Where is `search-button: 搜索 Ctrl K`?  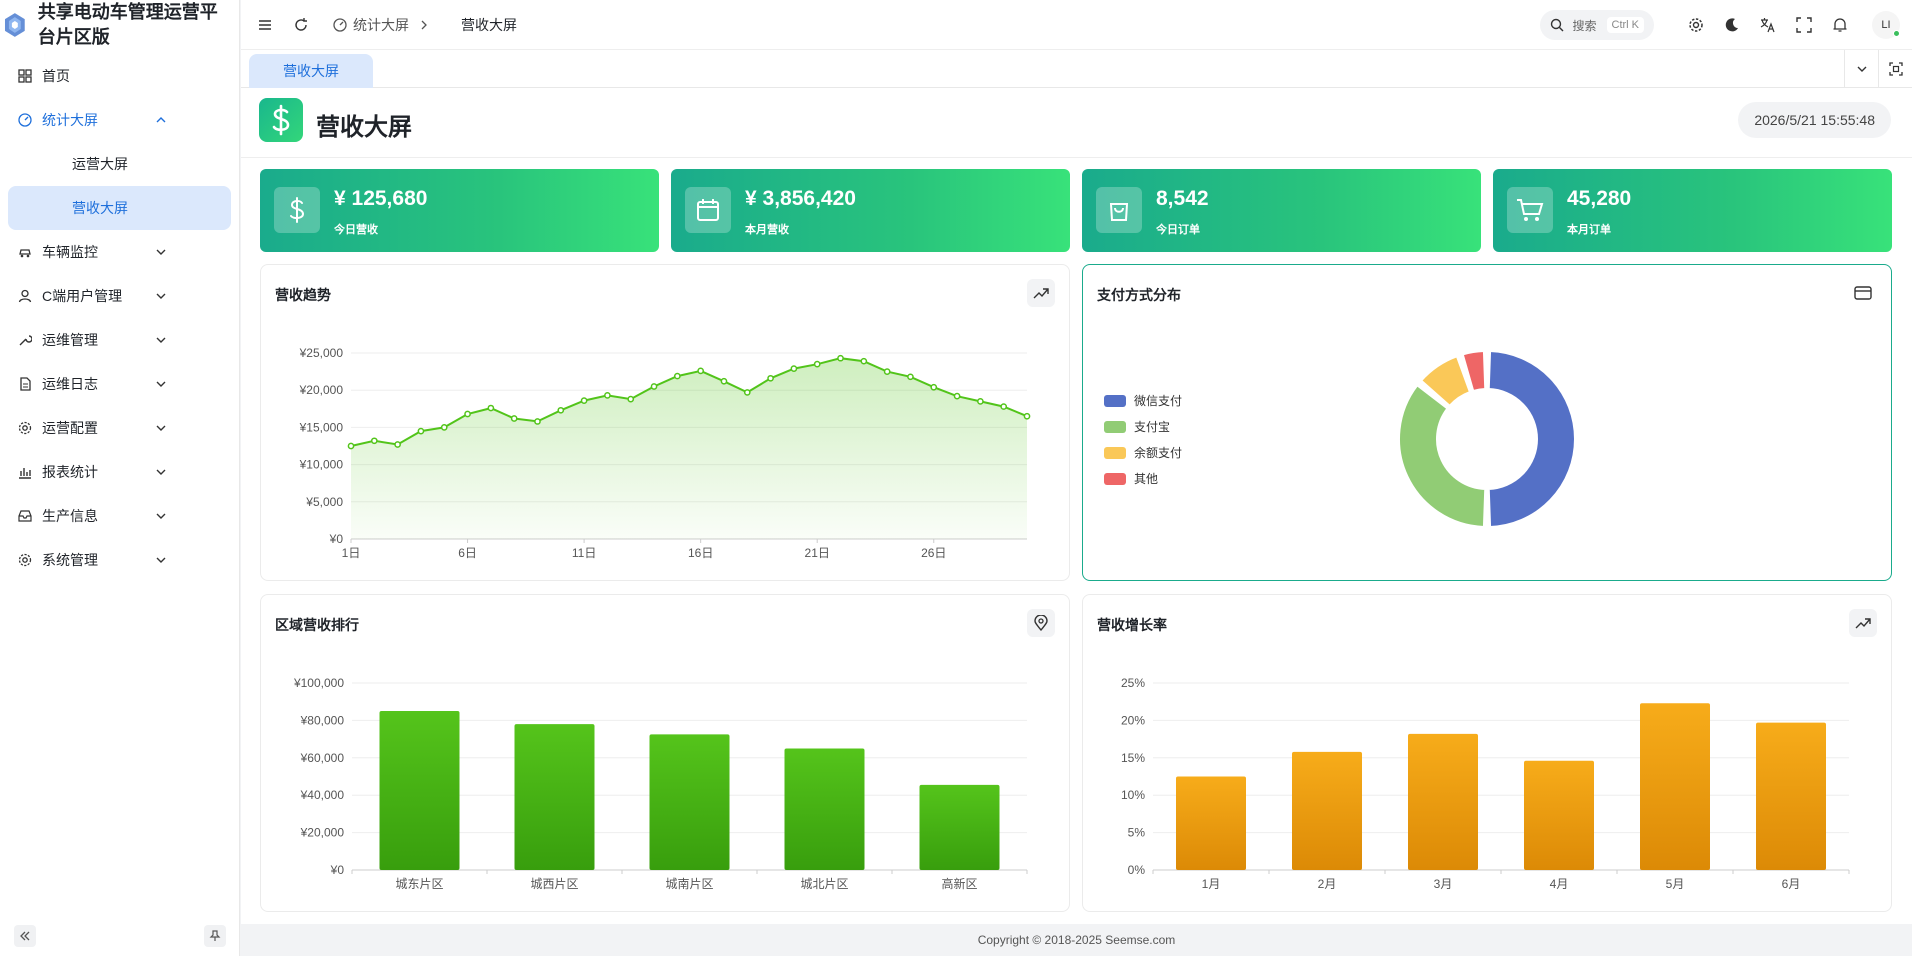 search-button: 搜索 Ctrl K is located at coordinates (1597, 25).